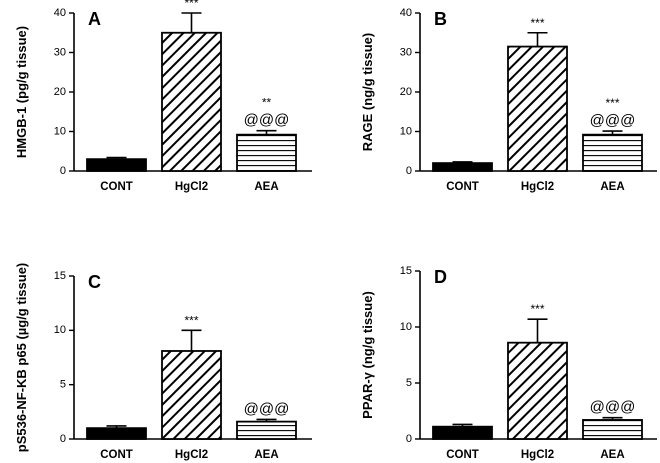 Image resolution: width=660 pixels, height=463 pixels. Describe the element at coordinates (21, 92) in the screenshot. I see `y-axis-label: HMGB-1 (pg/g tissue)` at that location.